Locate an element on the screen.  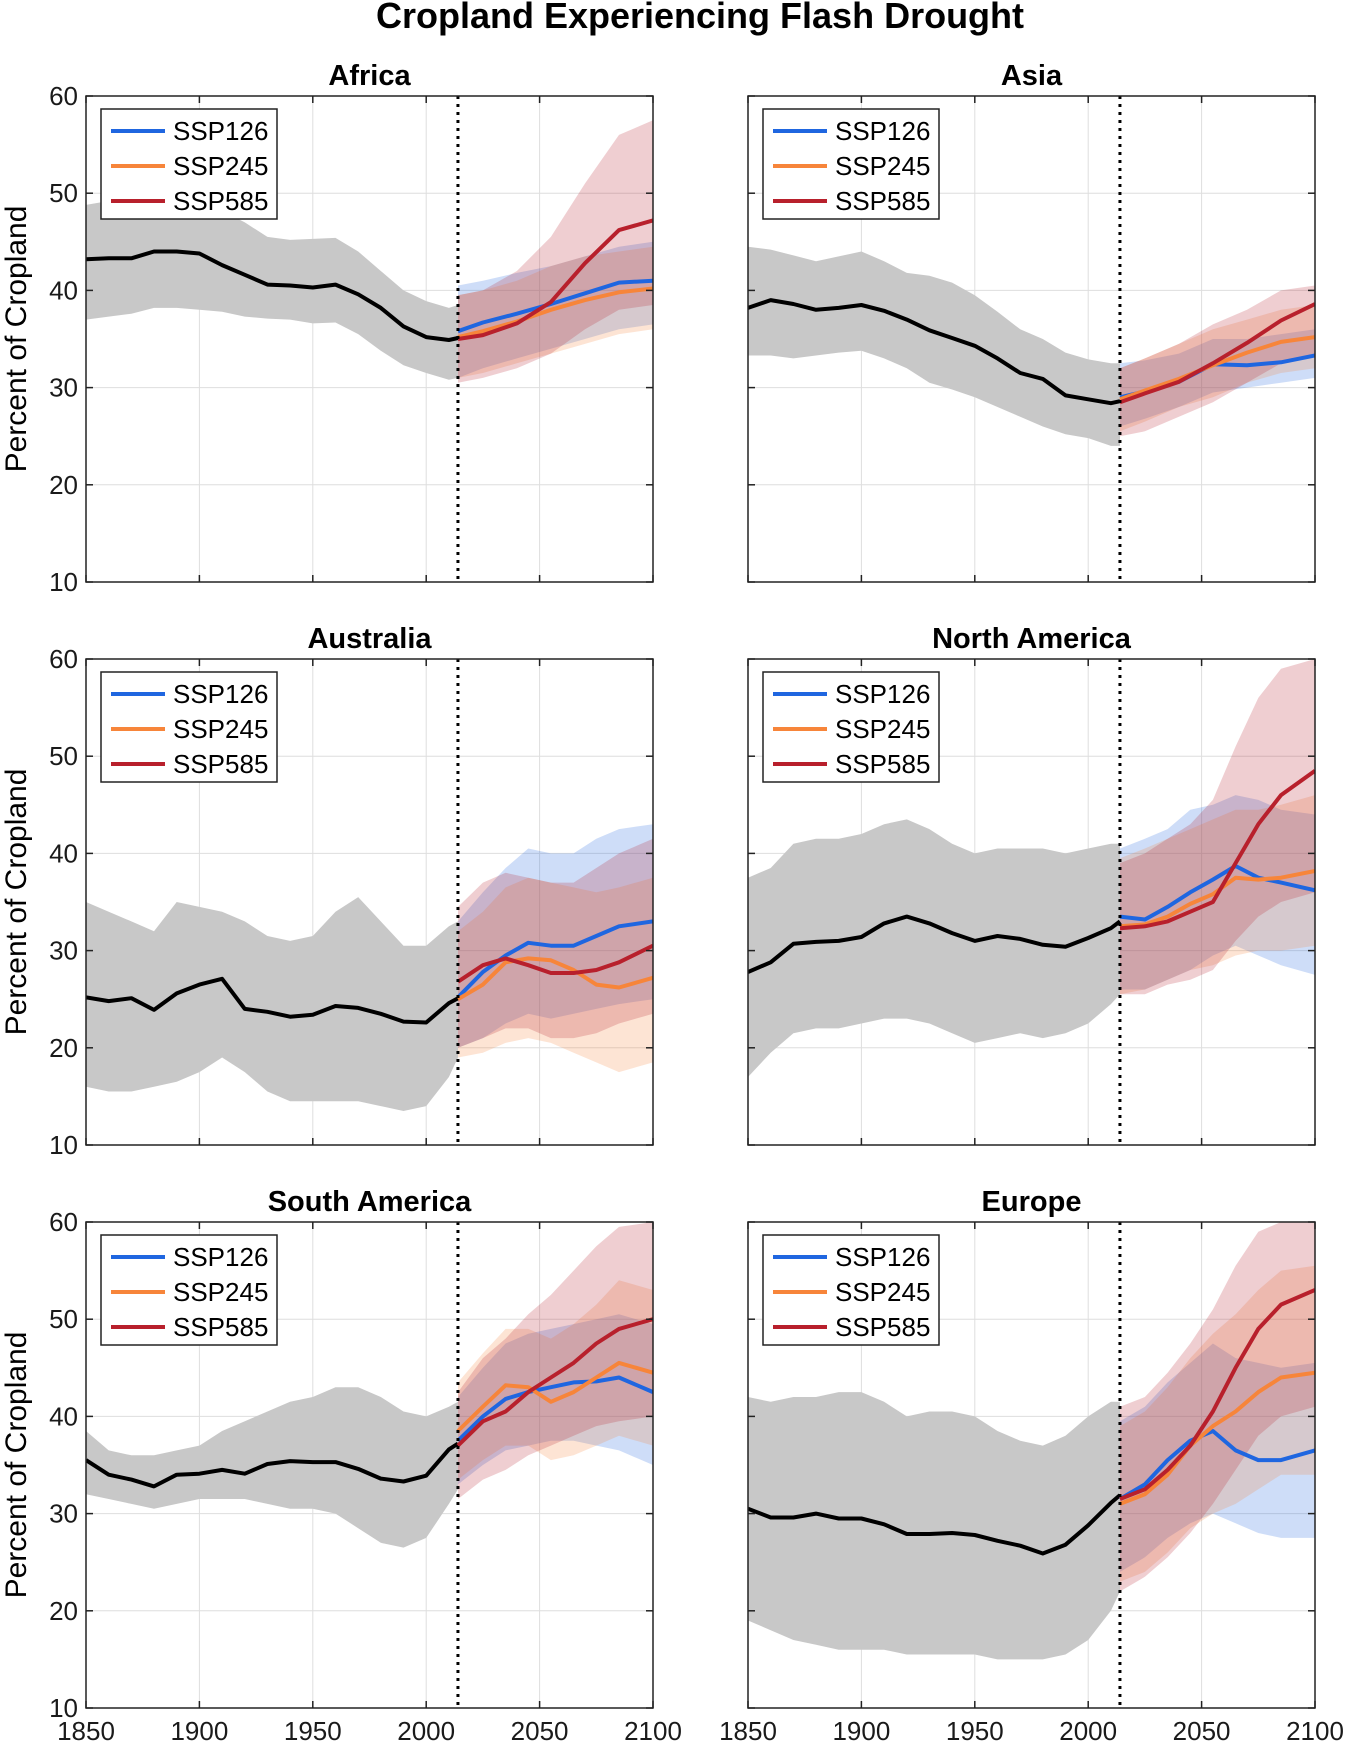
historical-band-north-america is located at coordinates (934, 948).